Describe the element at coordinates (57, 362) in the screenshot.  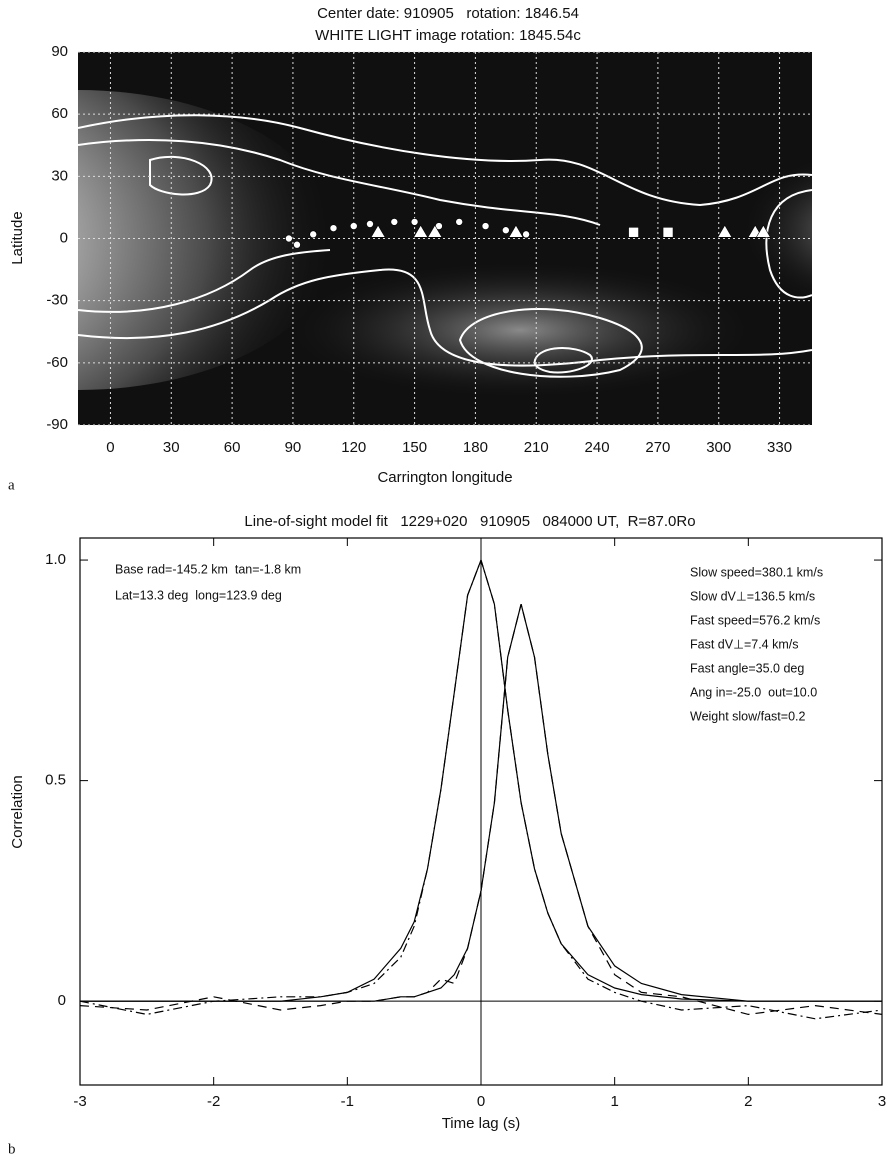
I see `y-tick-label: -60` at that location.